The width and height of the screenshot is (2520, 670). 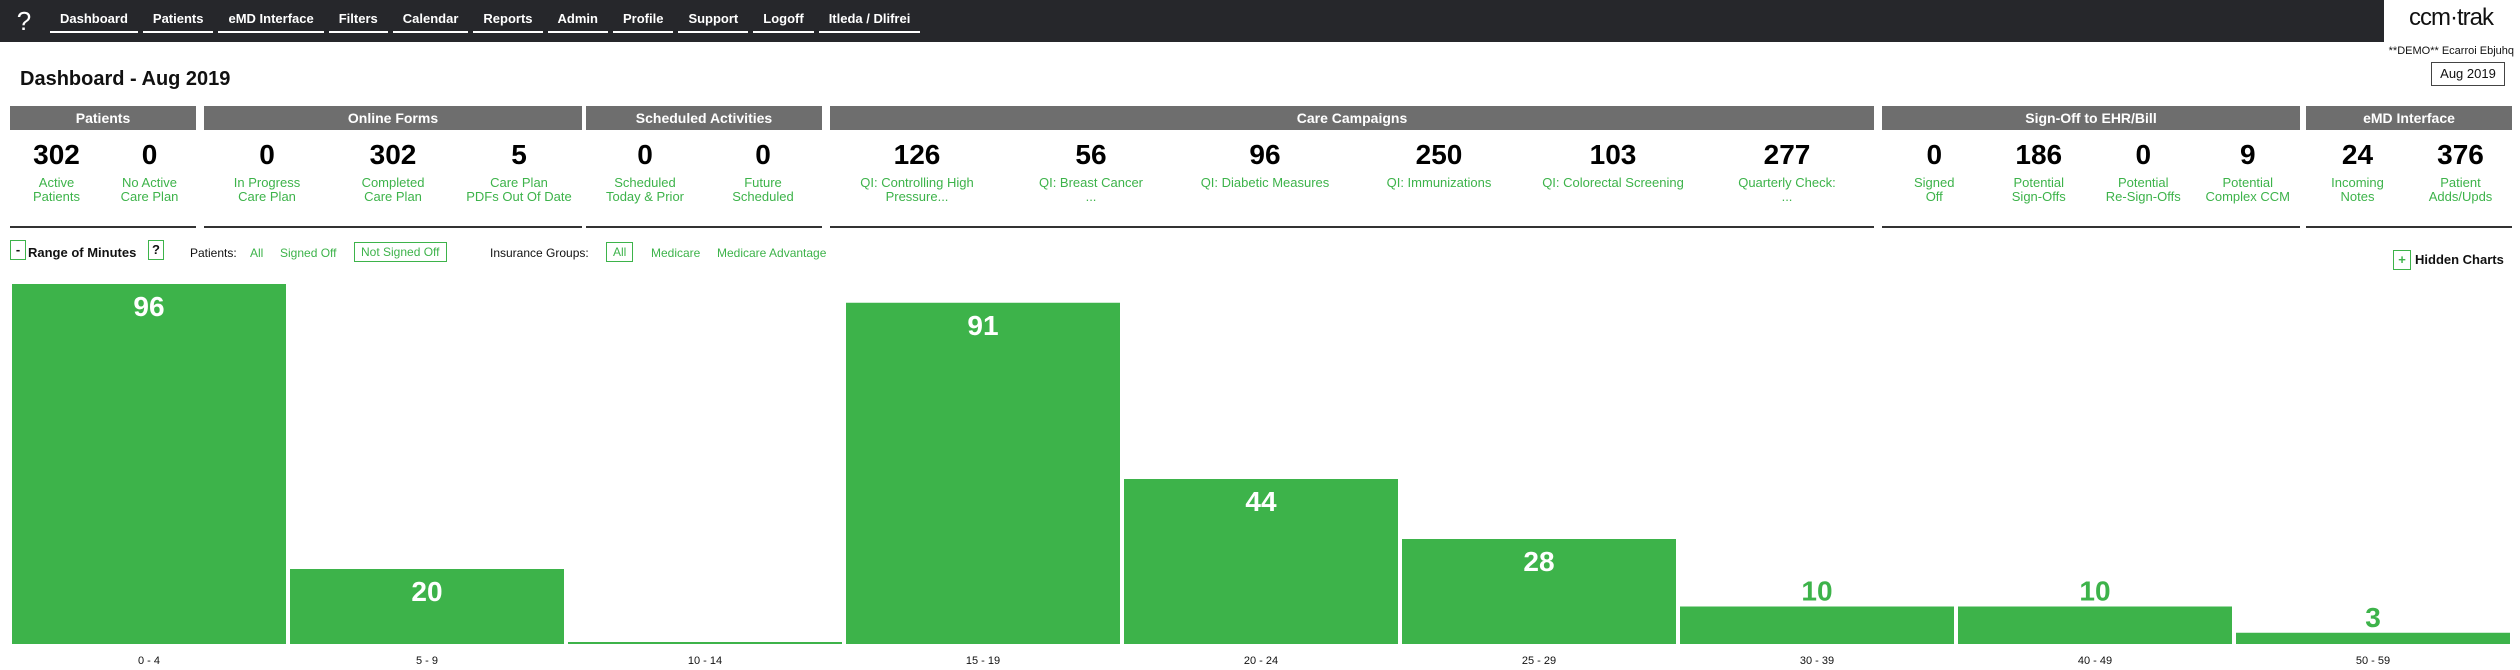 I want to click on metric-qi-diabetic-measures: 96 QI: Diabetic Measures, so click(x=1265, y=179).